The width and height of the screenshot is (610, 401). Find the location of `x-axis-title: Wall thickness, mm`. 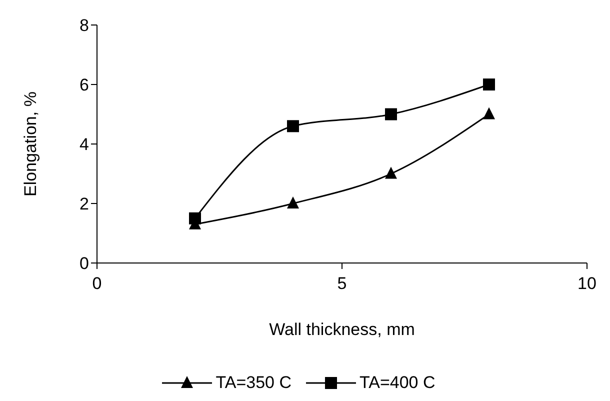

x-axis-title: Wall thickness, mm is located at coordinates (342, 330).